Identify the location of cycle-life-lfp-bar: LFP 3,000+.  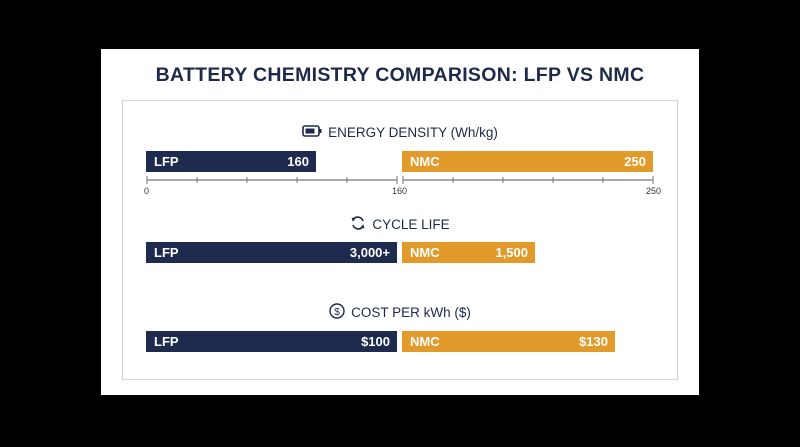
(271, 252).